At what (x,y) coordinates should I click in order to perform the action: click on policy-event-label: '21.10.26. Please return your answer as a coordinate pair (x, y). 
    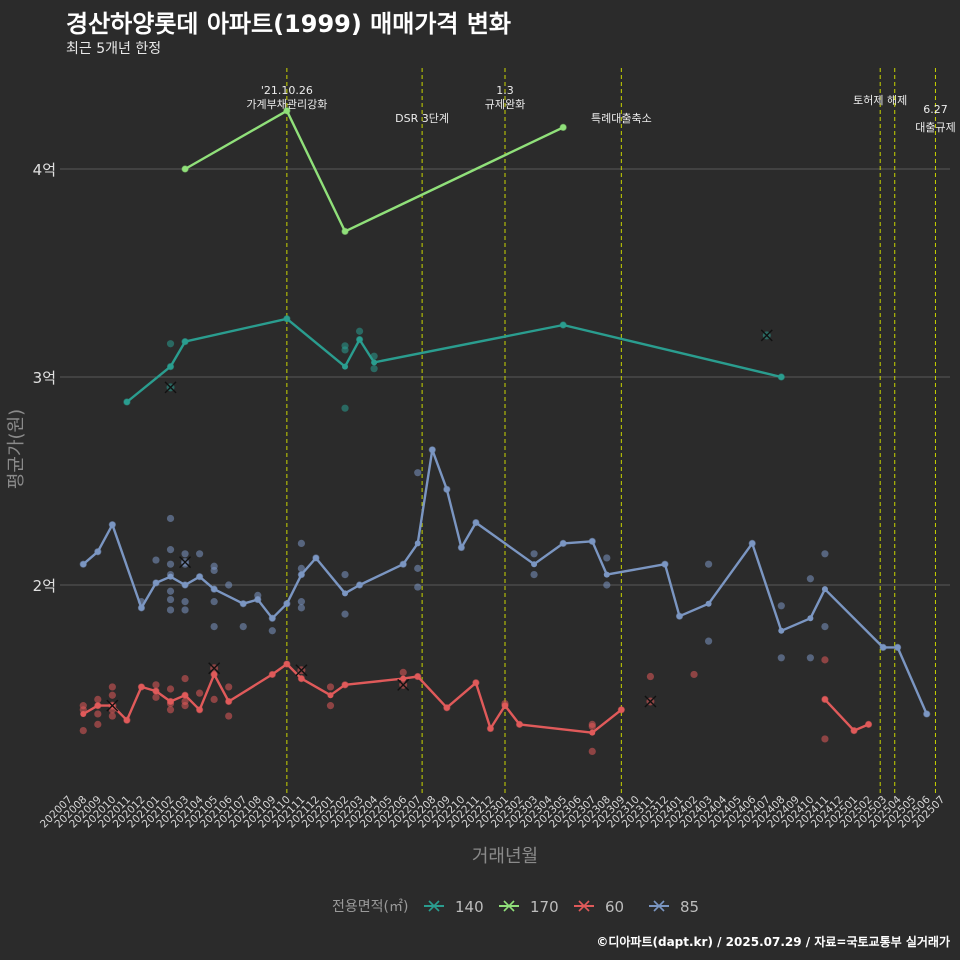
    Looking at the image, I should click on (287, 90).